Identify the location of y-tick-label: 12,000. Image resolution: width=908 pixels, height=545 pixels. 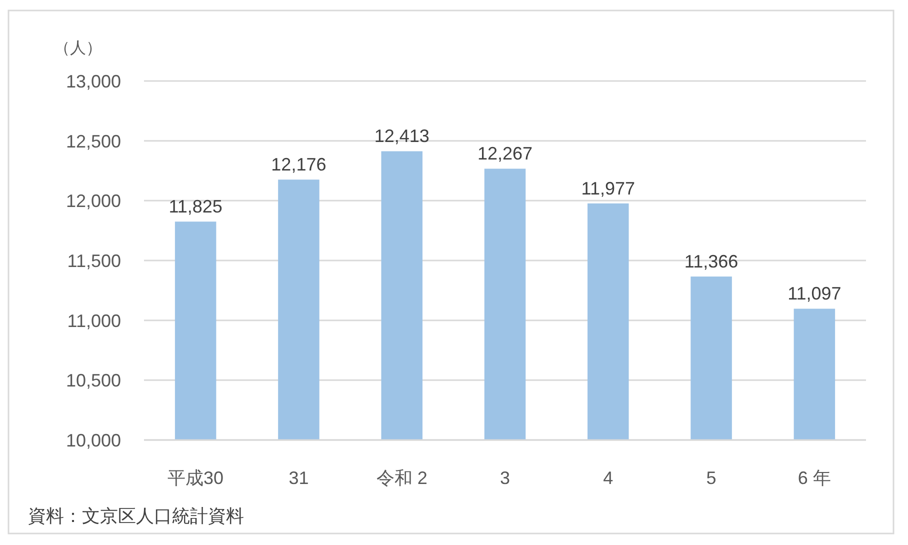
(93, 201).